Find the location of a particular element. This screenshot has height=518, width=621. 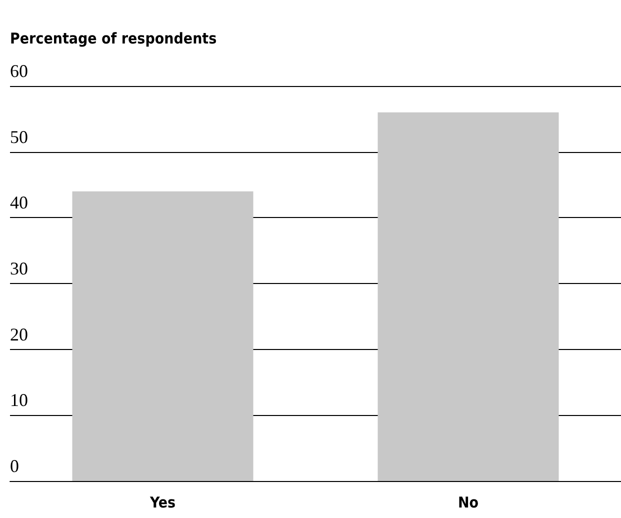

x-tick-label: No is located at coordinates (468, 503).